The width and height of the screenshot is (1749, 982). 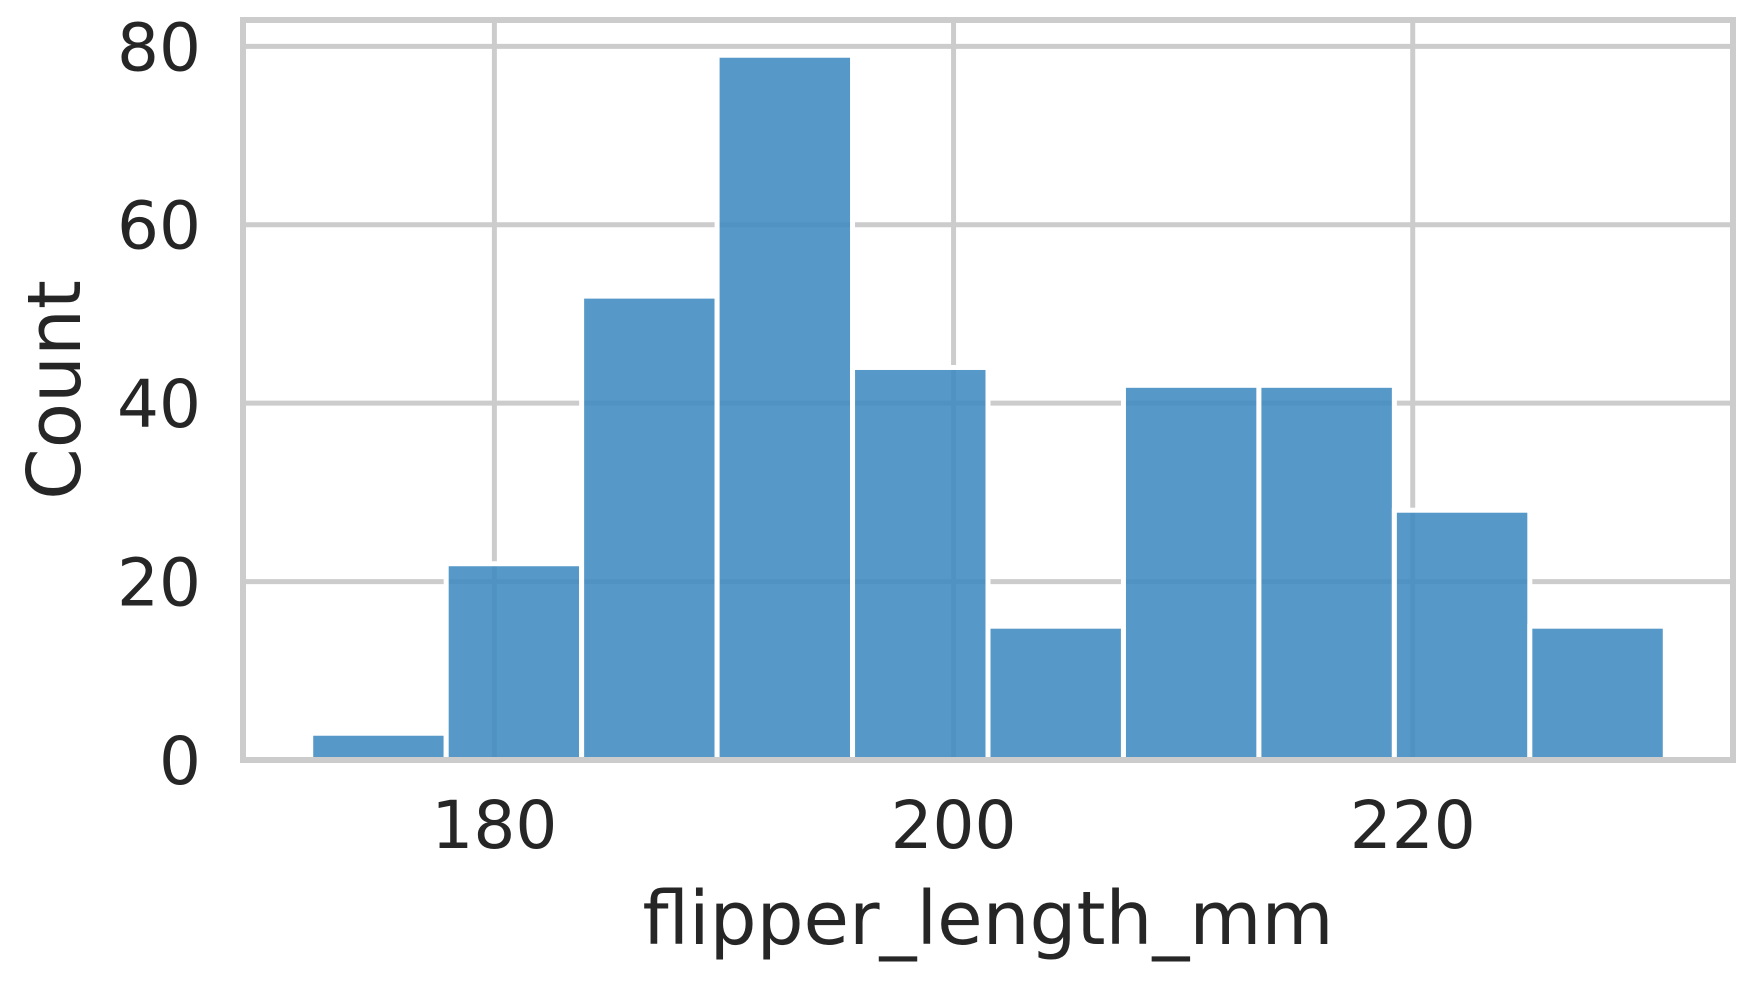 I want to click on y-axis-label: Count, so click(x=55, y=390).